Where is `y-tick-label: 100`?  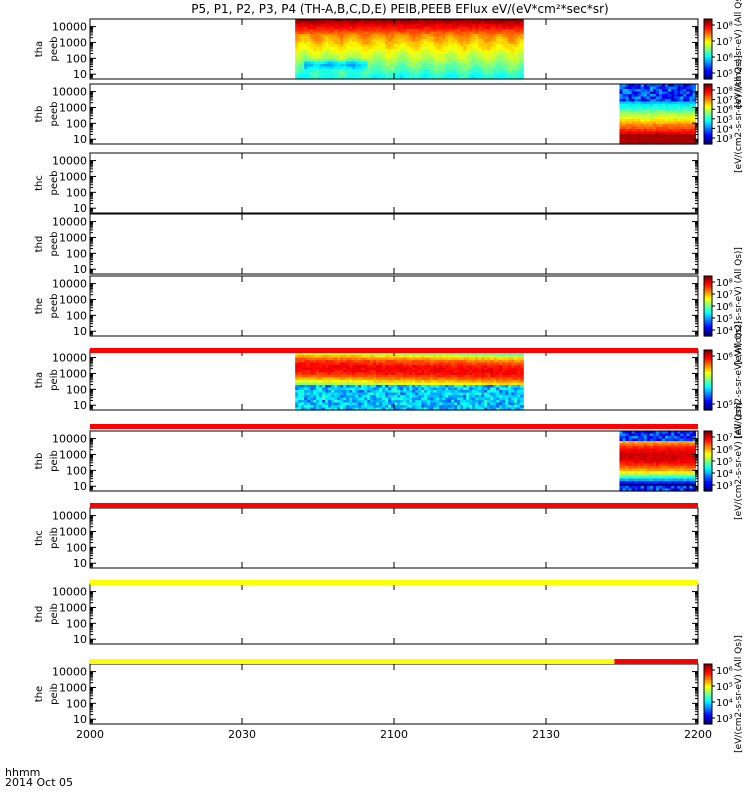
y-tick-label: 100 is located at coordinates (76, 389).